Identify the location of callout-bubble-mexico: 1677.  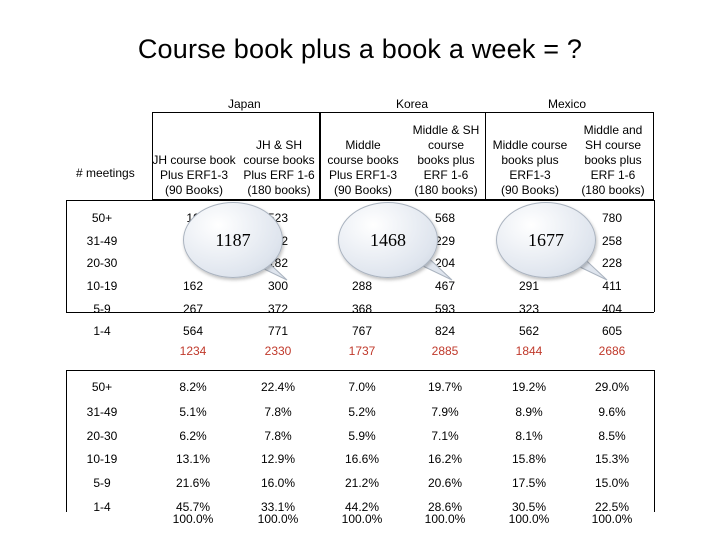
(546, 240).